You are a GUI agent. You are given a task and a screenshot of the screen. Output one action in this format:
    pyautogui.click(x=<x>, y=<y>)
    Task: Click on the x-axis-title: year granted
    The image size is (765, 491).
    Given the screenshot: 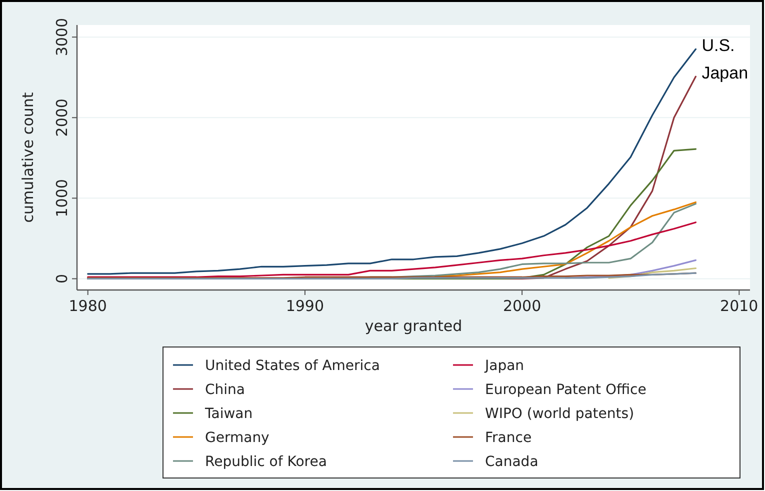 What is the action you would take?
    pyautogui.click(x=413, y=326)
    